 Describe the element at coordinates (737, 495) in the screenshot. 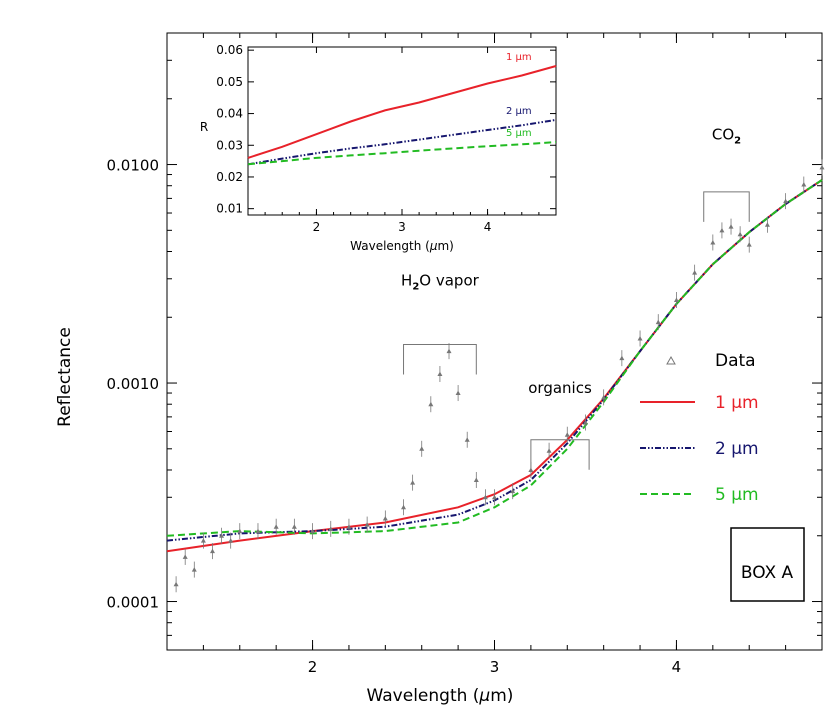

I see `legend-label-5um: 5 μm` at that location.